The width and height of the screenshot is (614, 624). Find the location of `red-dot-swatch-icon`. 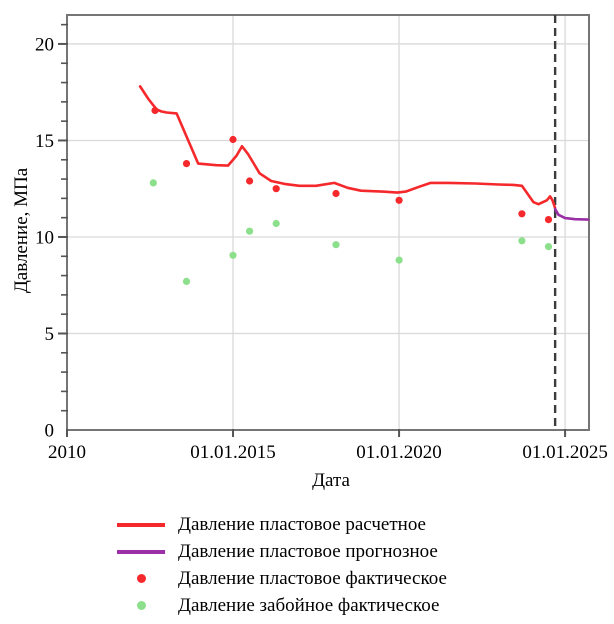

red-dot-swatch-icon is located at coordinates (141, 578).